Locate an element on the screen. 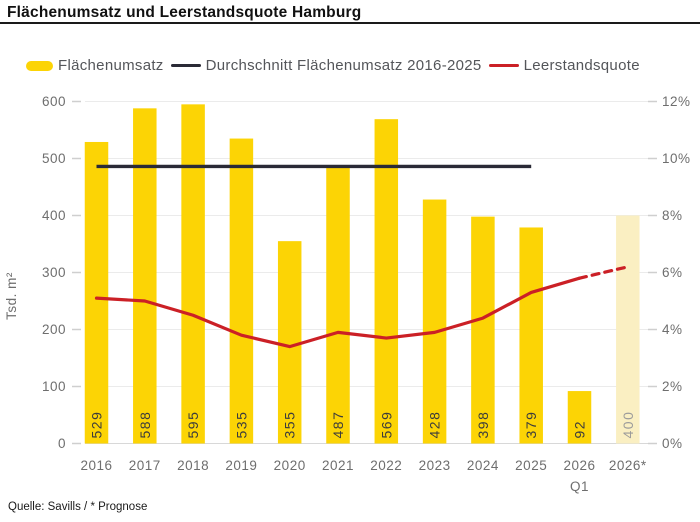  x-axis-label-2026: 2026* is located at coordinates (628, 465).